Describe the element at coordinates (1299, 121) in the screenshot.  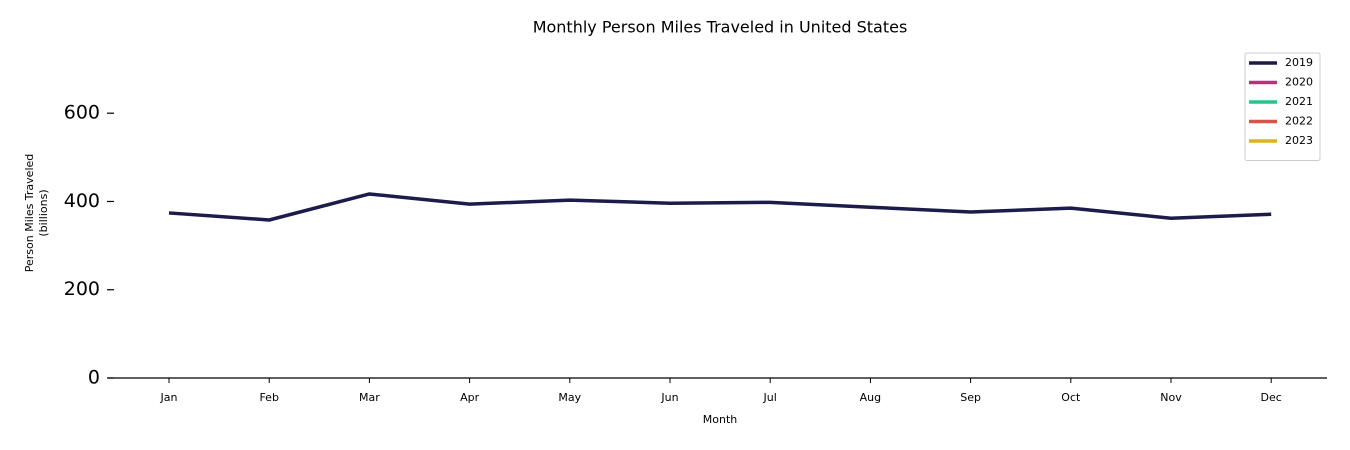
I see `legend-label: 2022` at that location.